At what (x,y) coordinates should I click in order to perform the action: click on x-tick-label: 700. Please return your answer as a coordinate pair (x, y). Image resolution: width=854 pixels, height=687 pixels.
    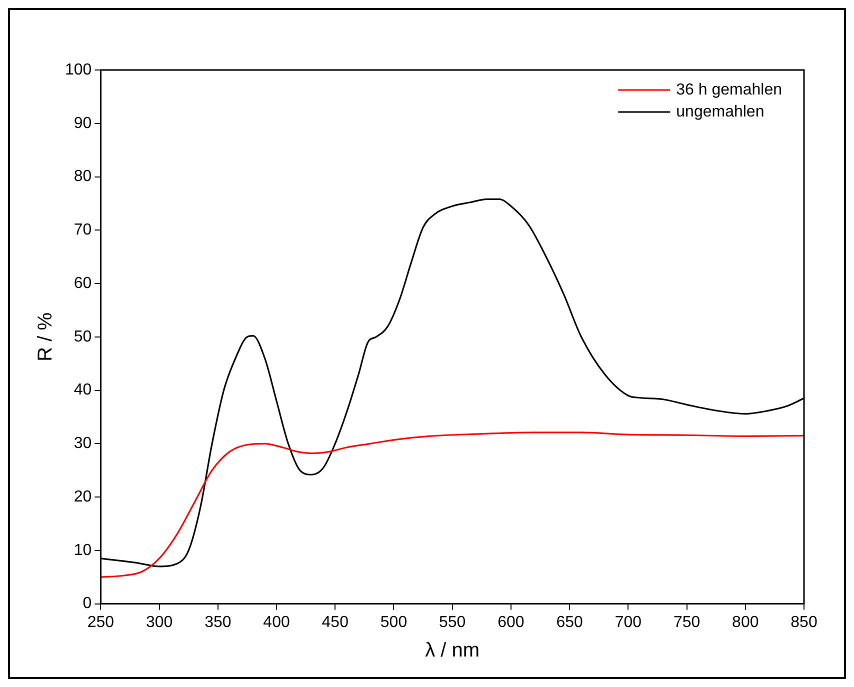
    Looking at the image, I should click on (628, 622).